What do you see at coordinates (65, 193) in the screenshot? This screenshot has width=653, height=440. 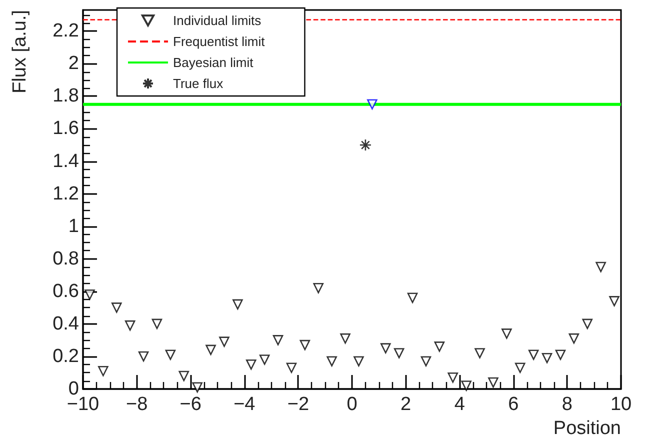 I see `y-tick-label: 1.2` at bounding box center [65, 193].